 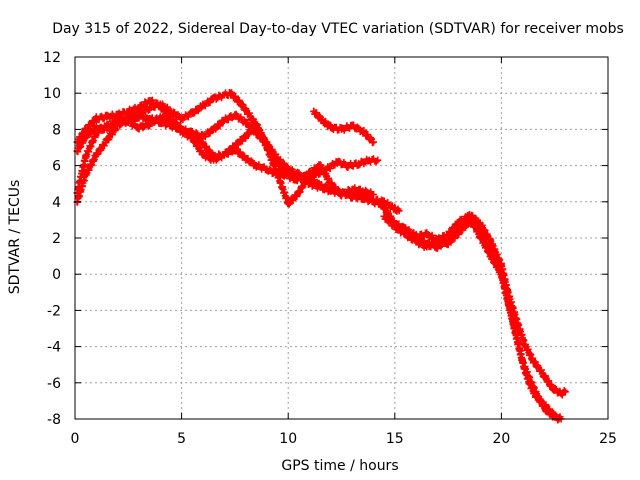 I want to click on y-tick-label: 2, so click(x=56, y=239).